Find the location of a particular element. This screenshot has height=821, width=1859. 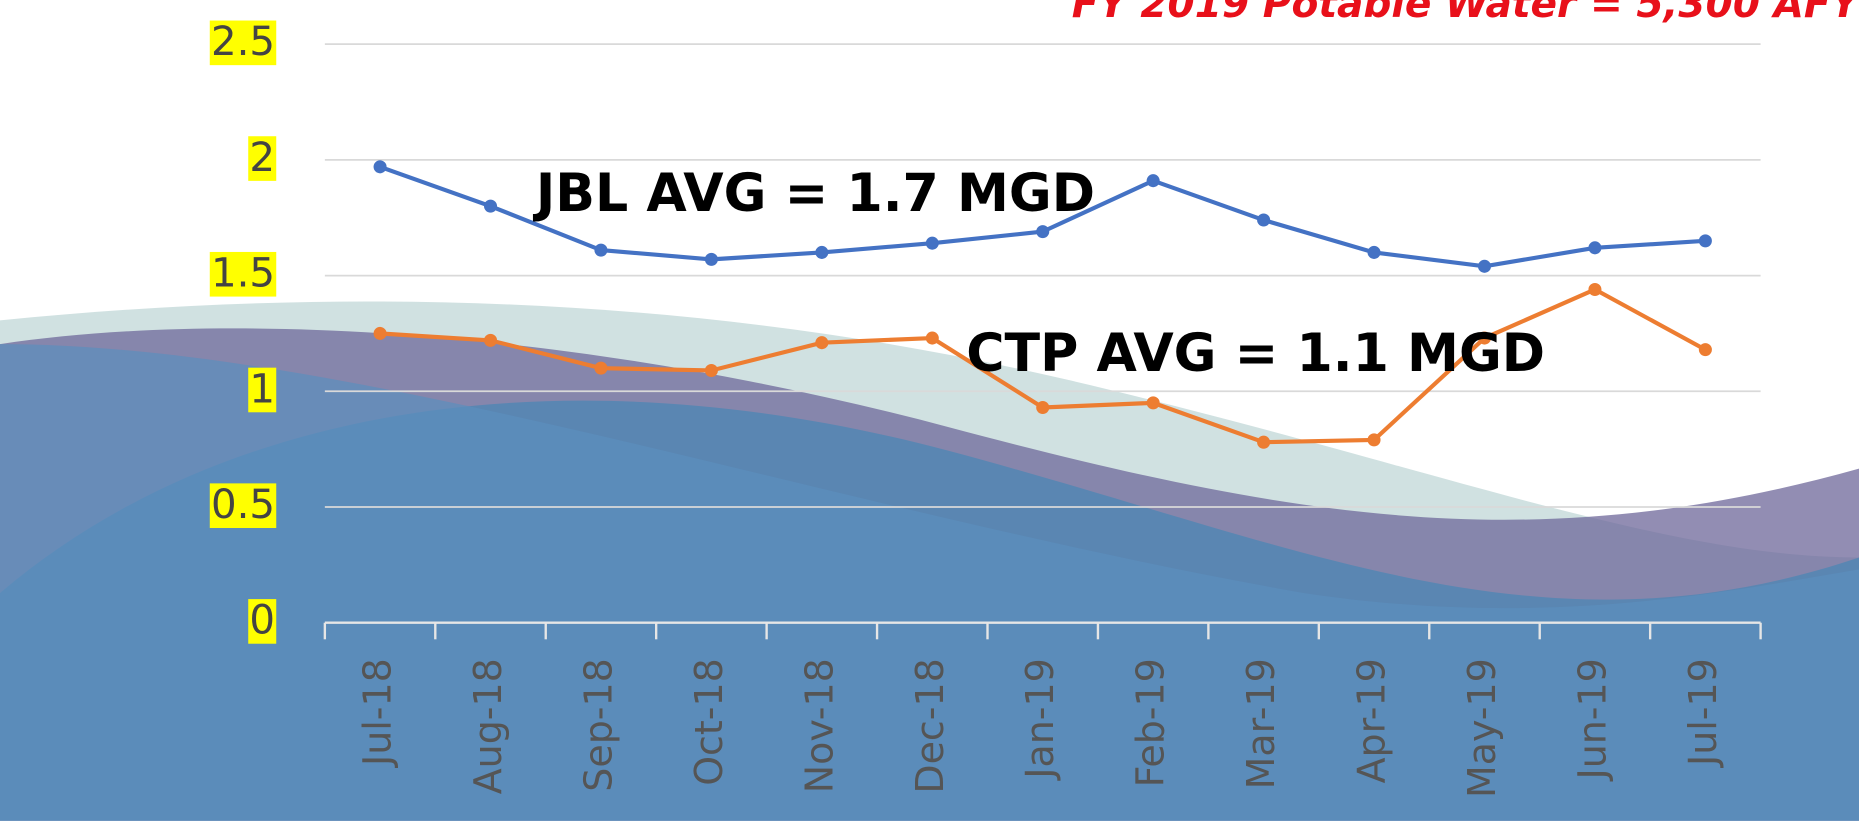

y-tick-label: 1 is located at coordinates (262, 388).